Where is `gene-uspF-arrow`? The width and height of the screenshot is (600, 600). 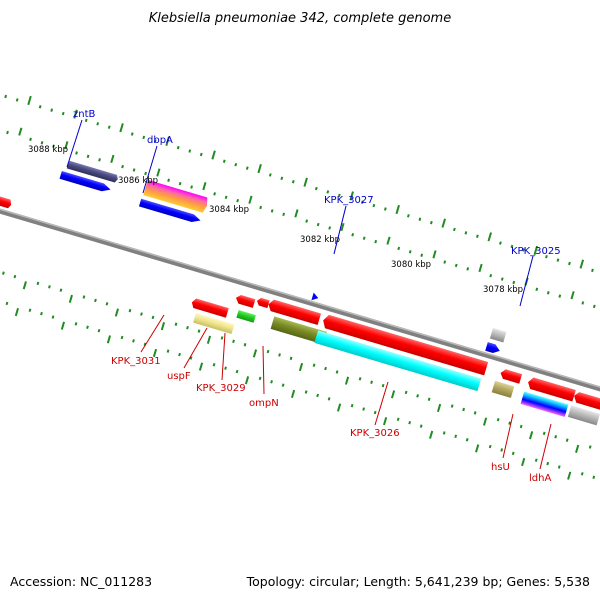
gene-uspF-arrow is located at coordinates (246, 301).